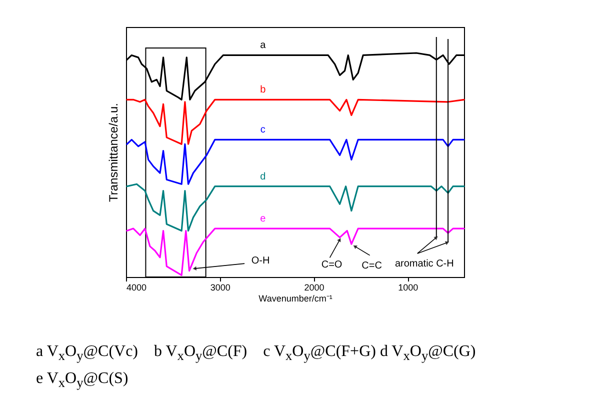 The image size is (590, 398). What do you see at coordinates (372, 266) in the screenshot?
I see `annotation: C=C` at bounding box center [372, 266].